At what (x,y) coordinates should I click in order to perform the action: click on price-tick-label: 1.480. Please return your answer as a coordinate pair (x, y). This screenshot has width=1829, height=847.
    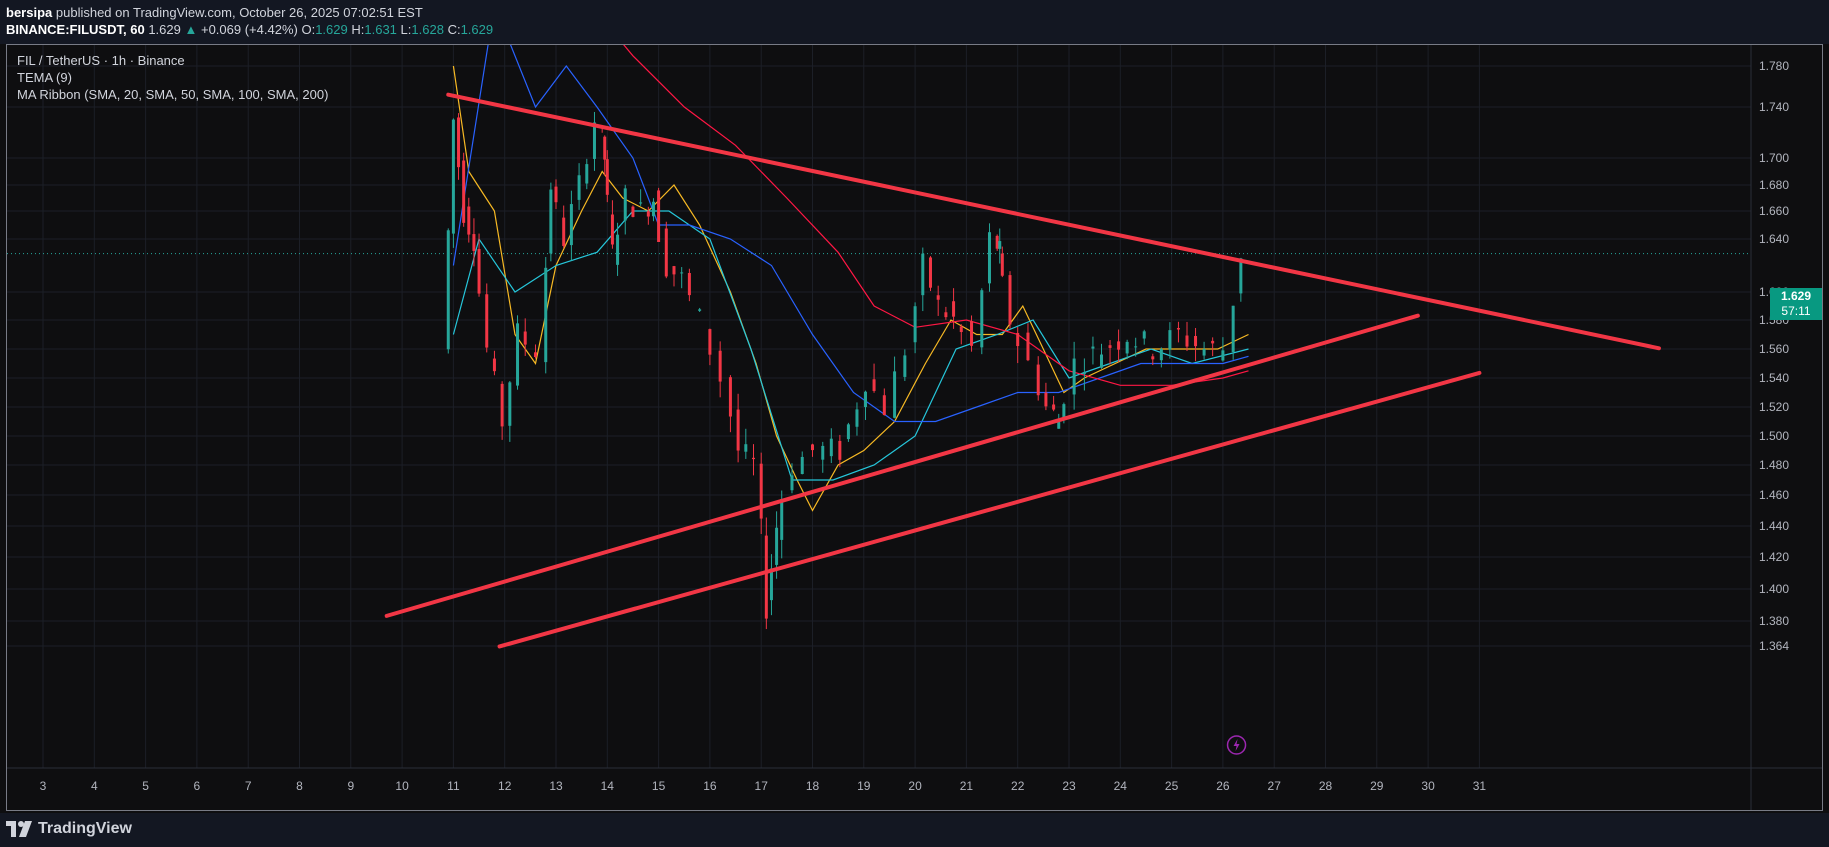
    Looking at the image, I should click on (1774, 465).